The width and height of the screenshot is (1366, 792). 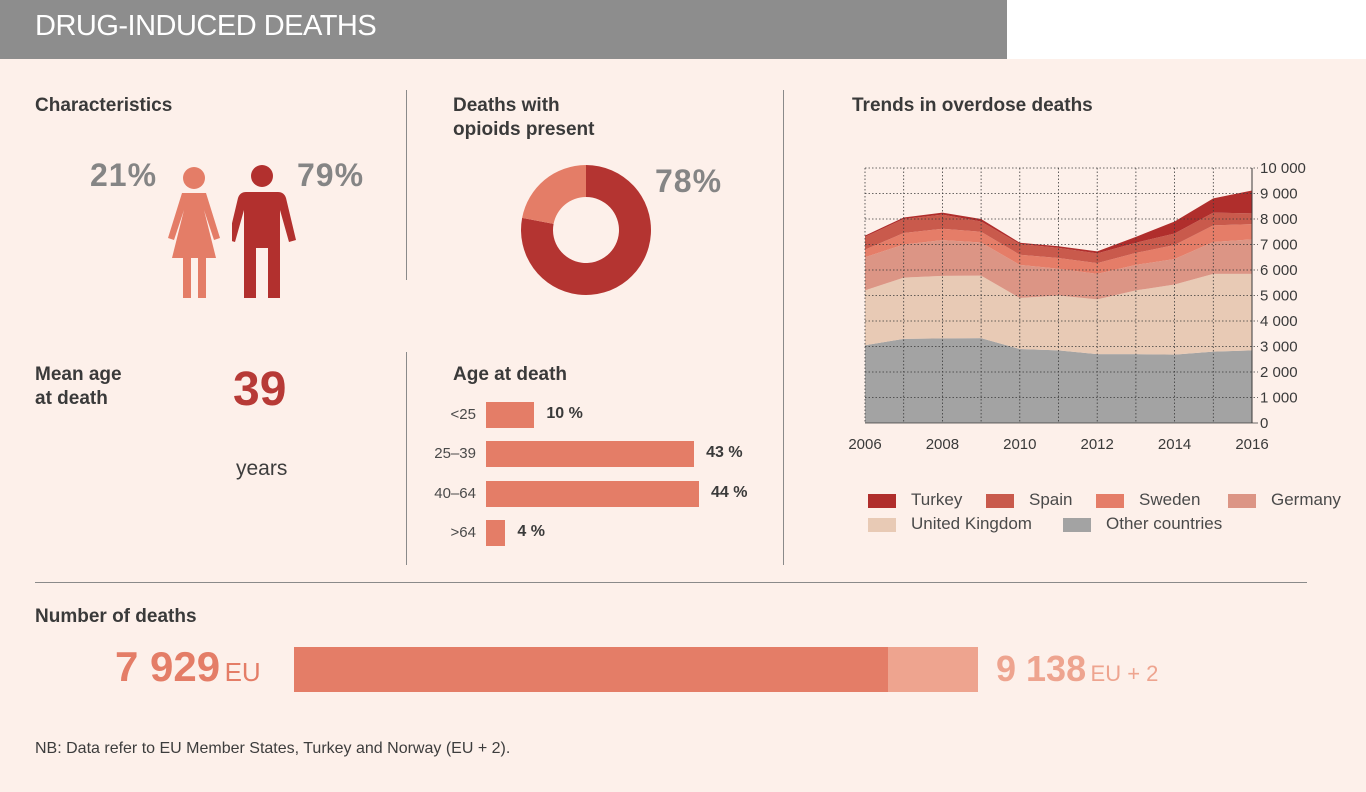 What do you see at coordinates (71, 398) in the screenshot?
I see `mean-age-title-line2: at death` at bounding box center [71, 398].